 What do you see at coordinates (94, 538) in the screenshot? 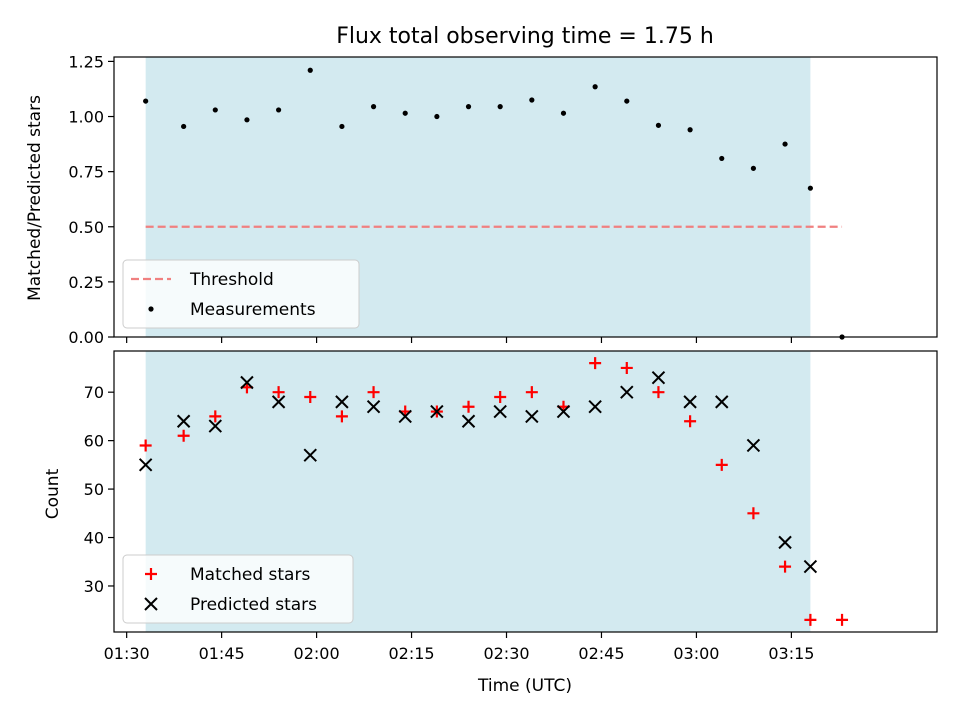
I see `y-tick-label: 40` at bounding box center [94, 538].